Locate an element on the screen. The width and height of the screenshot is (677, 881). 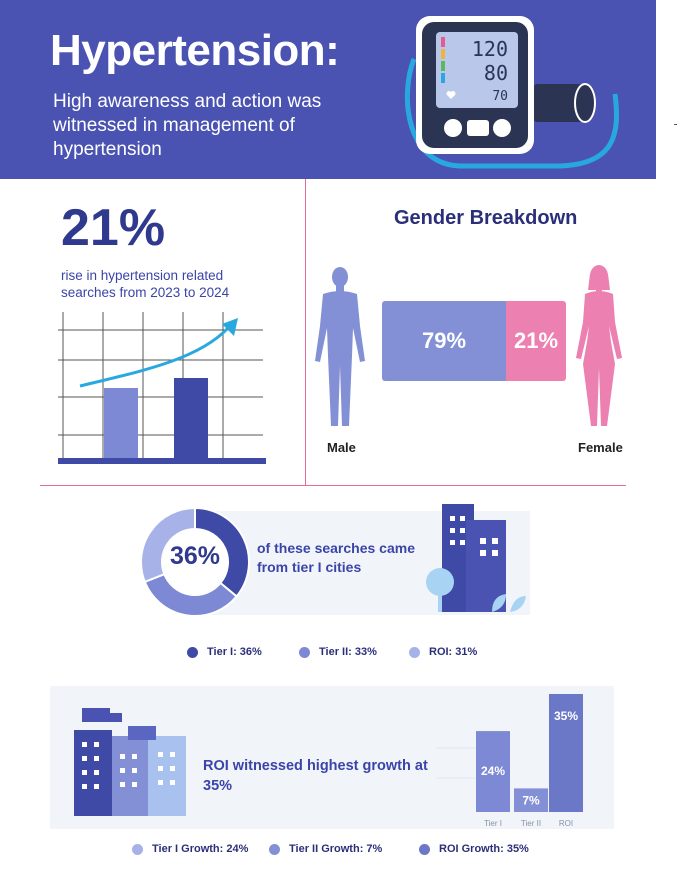
growth-bar-tier-i is located at coordinates (493, 771).